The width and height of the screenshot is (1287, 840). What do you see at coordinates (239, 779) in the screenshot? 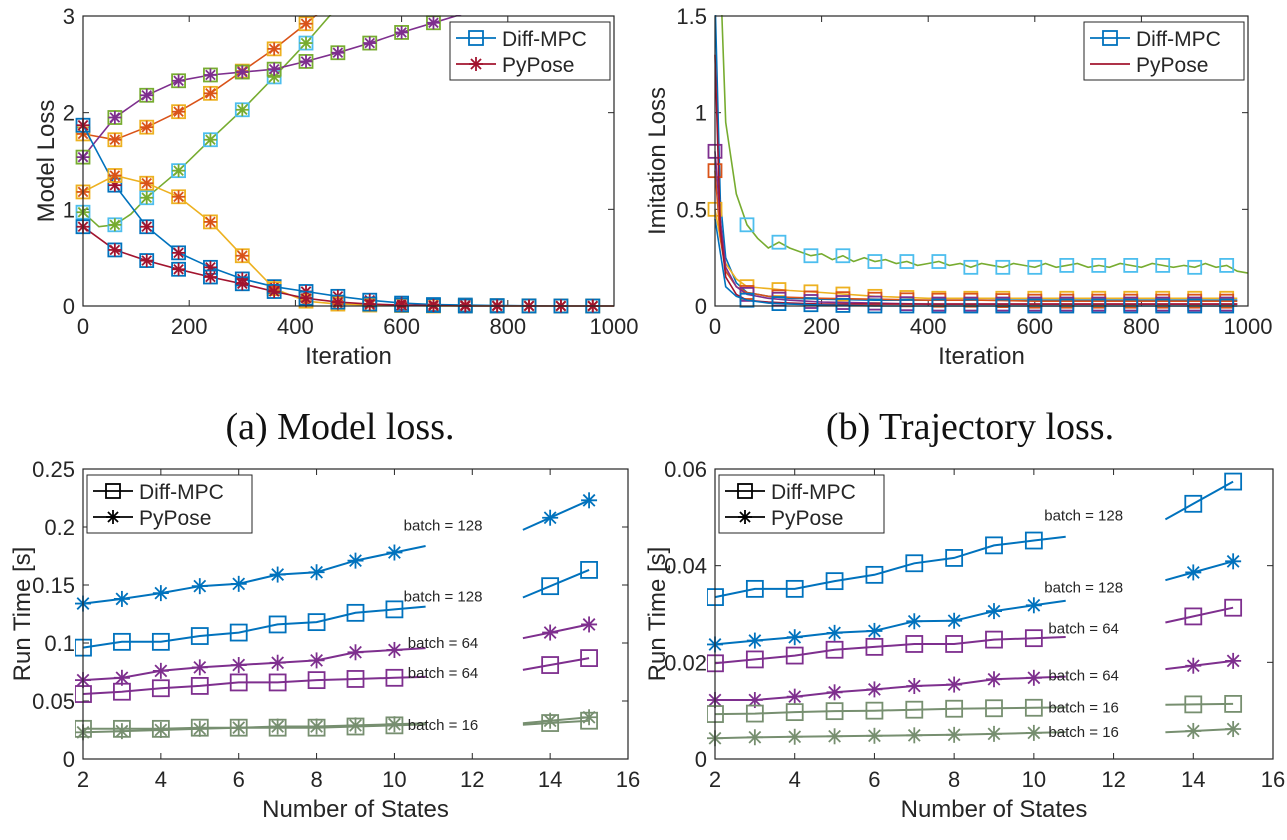
I see `x-tick-label: 6` at bounding box center [239, 779].